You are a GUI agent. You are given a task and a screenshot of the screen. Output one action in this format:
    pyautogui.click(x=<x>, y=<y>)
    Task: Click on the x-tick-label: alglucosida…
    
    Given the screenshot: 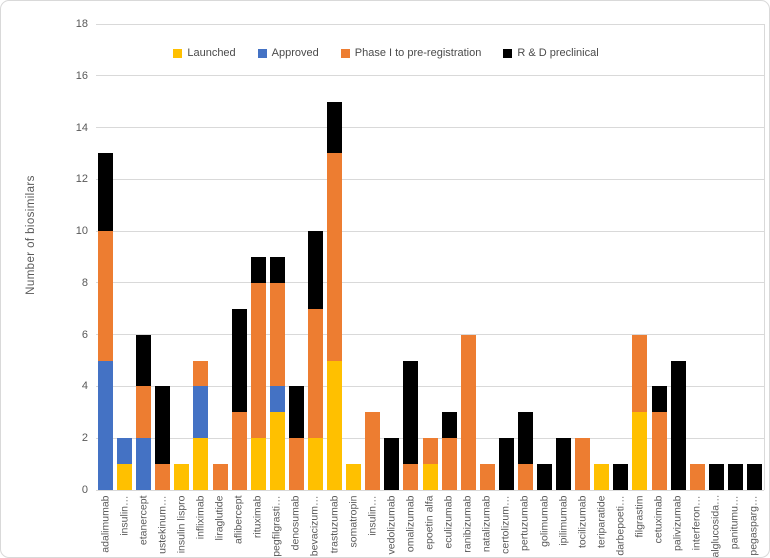 What is the action you would take?
    pyautogui.click(x=715, y=526)
    